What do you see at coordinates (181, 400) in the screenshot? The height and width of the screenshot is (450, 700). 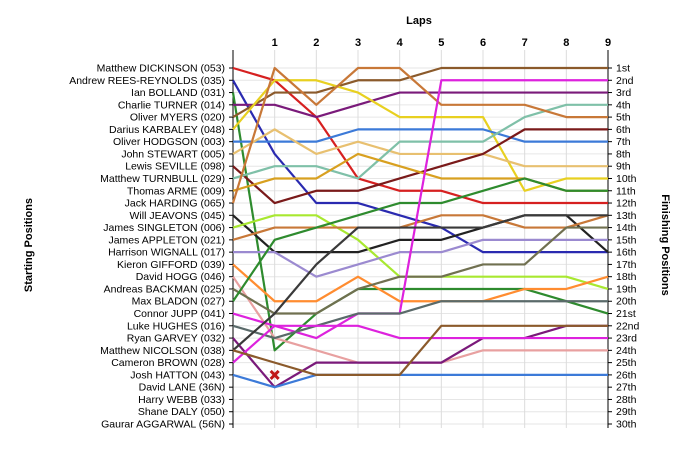 I see `starting-position-label: Harry WEBB (033)` at bounding box center [181, 400].